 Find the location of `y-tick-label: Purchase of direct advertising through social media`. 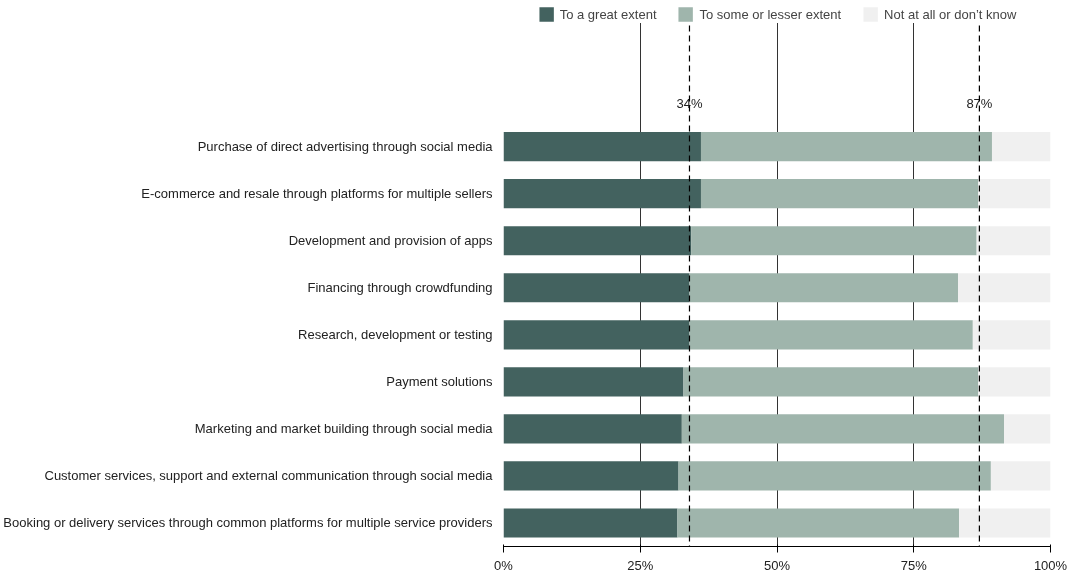

y-tick-label: Purchase of direct advertising through social media is located at coordinates (345, 147).